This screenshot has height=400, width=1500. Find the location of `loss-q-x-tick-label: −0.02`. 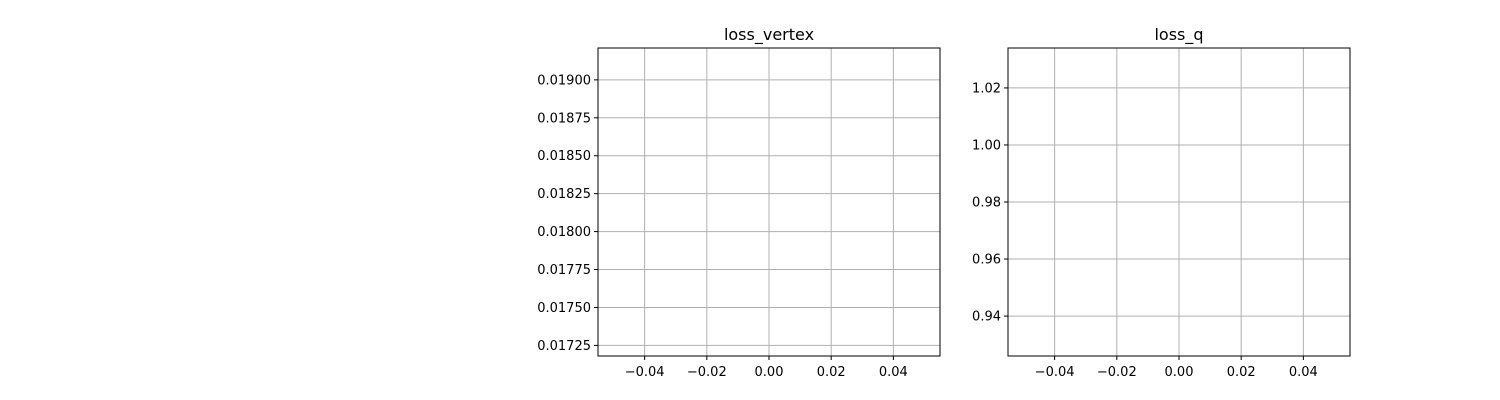

loss-q-x-tick-label: −0.02 is located at coordinates (1117, 372).